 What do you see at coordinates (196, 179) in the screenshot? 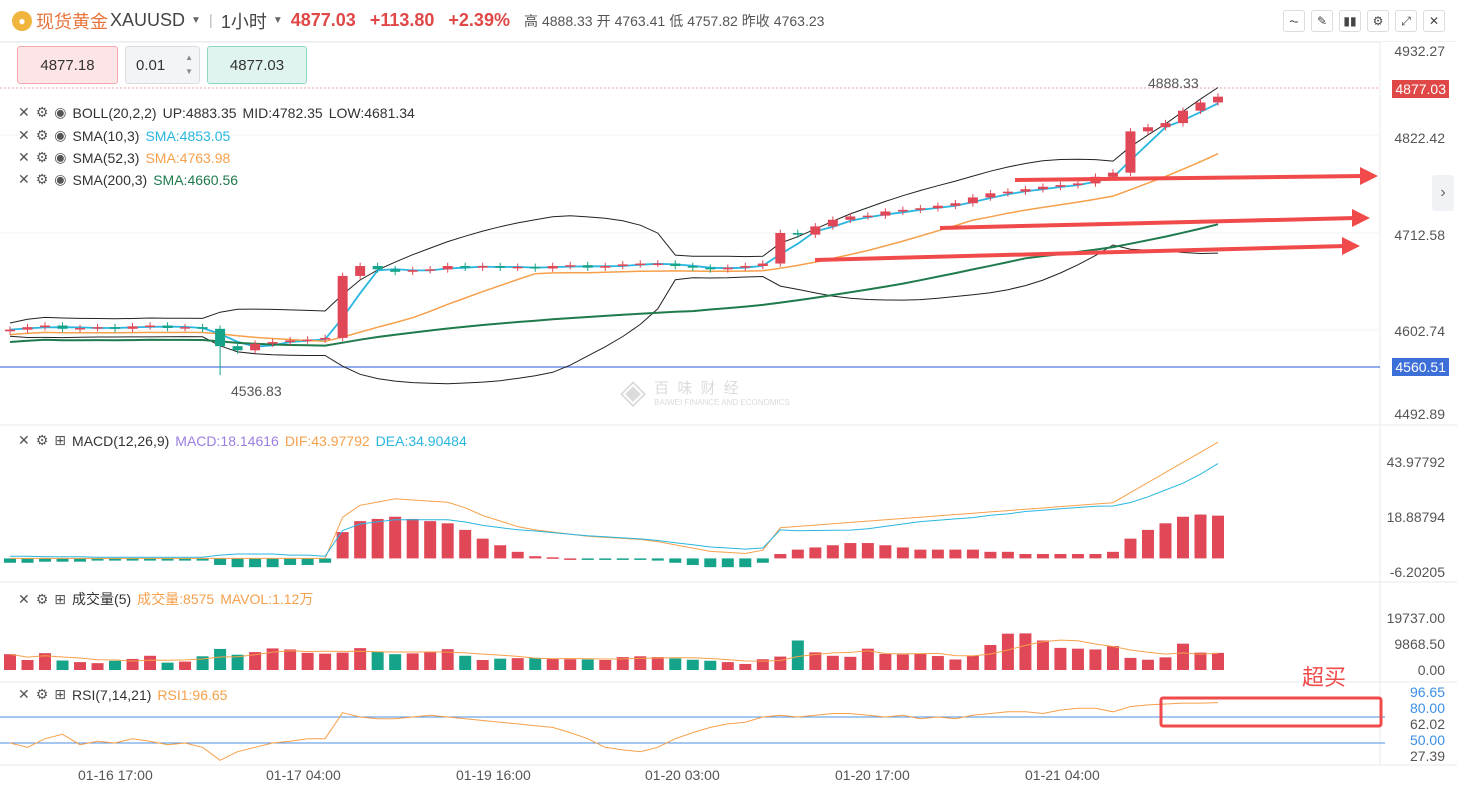
I see `sma200-value: SMA:4660.56` at bounding box center [196, 179].